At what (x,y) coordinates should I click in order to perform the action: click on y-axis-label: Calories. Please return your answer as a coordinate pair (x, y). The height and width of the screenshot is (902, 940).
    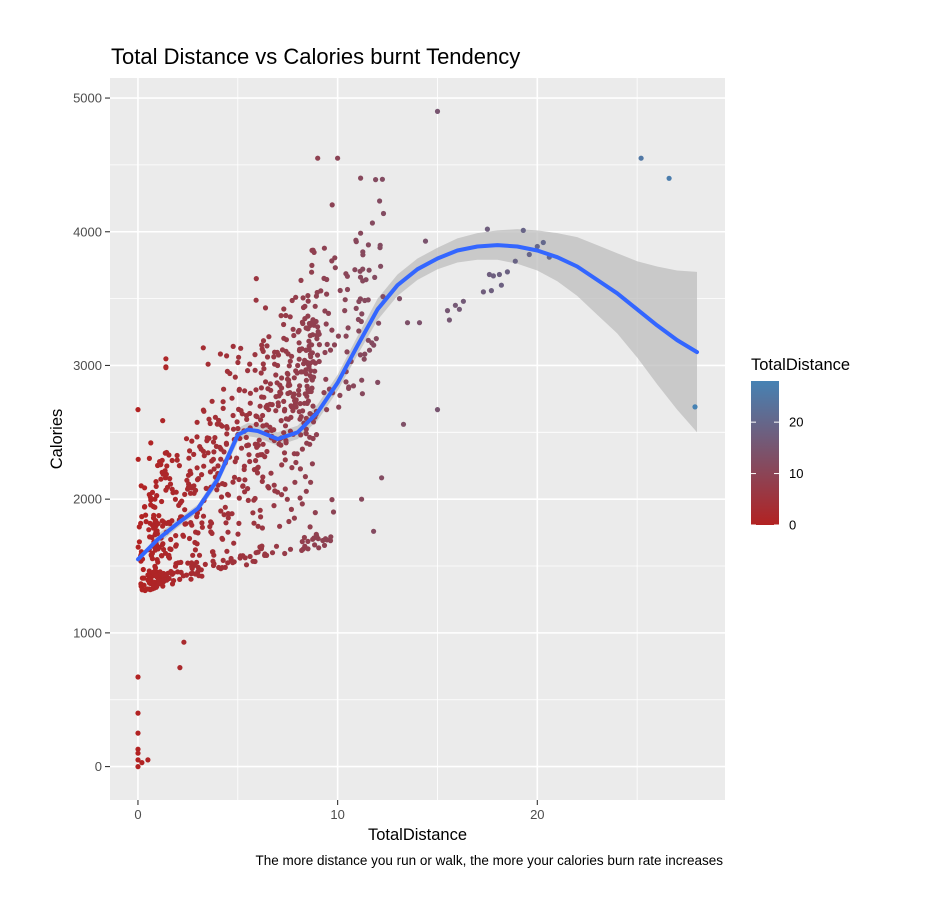
    Looking at the image, I should click on (57, 439).